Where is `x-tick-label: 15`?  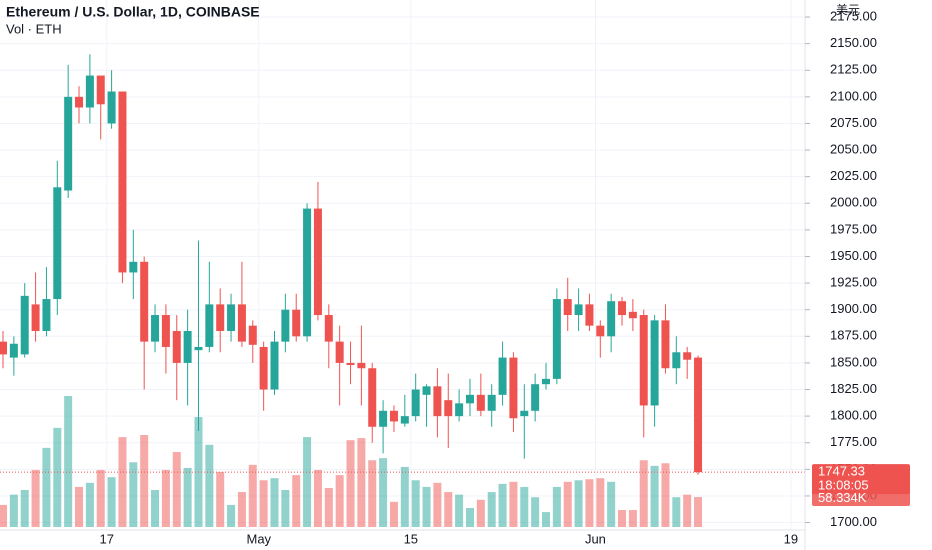 x-tick-label: 15 is located at coordinates (411, 538).